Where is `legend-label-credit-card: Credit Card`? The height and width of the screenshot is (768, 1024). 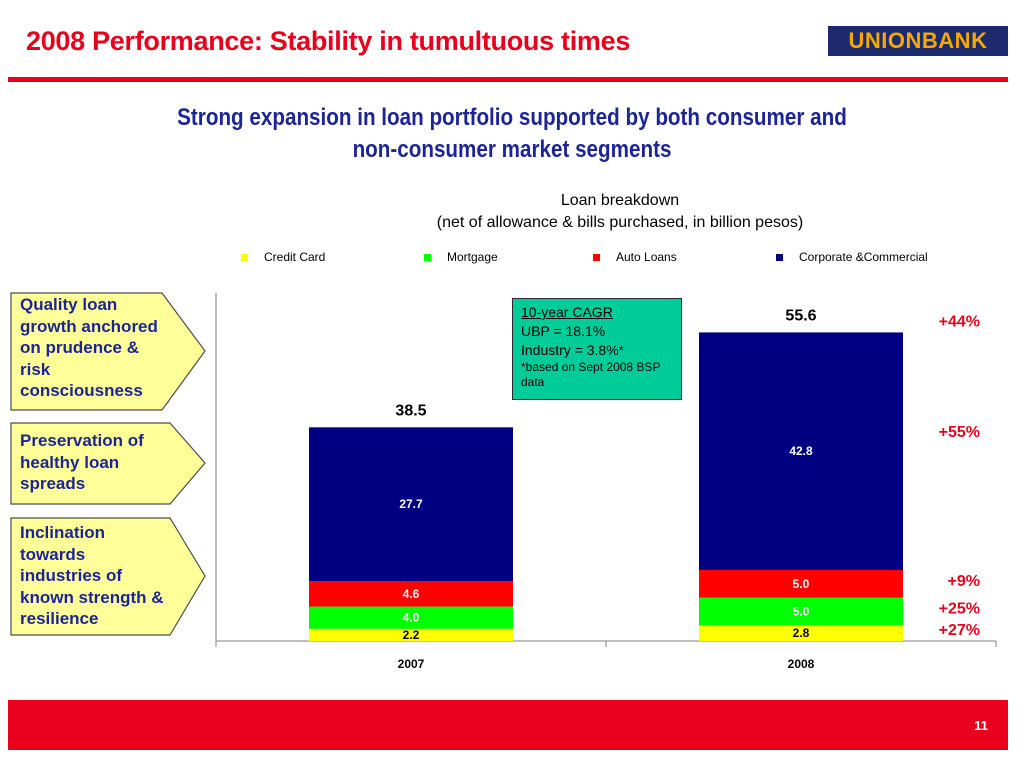 legend-label-credit-card: Credit Card is located at coordinates (295, 257).